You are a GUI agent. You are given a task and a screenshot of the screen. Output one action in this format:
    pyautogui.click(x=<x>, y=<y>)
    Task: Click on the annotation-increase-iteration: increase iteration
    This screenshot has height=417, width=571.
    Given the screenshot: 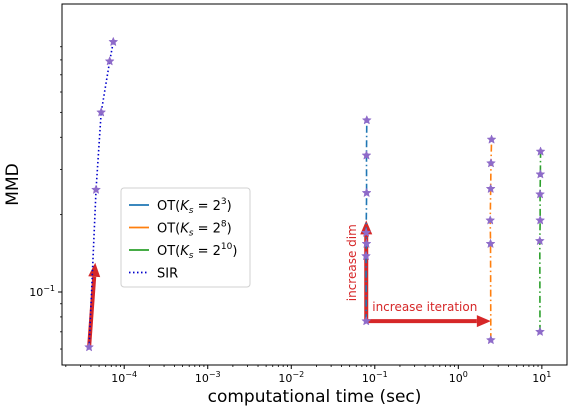 What is the action you would take?
    pyautogui.click(x=424, y=307)
    